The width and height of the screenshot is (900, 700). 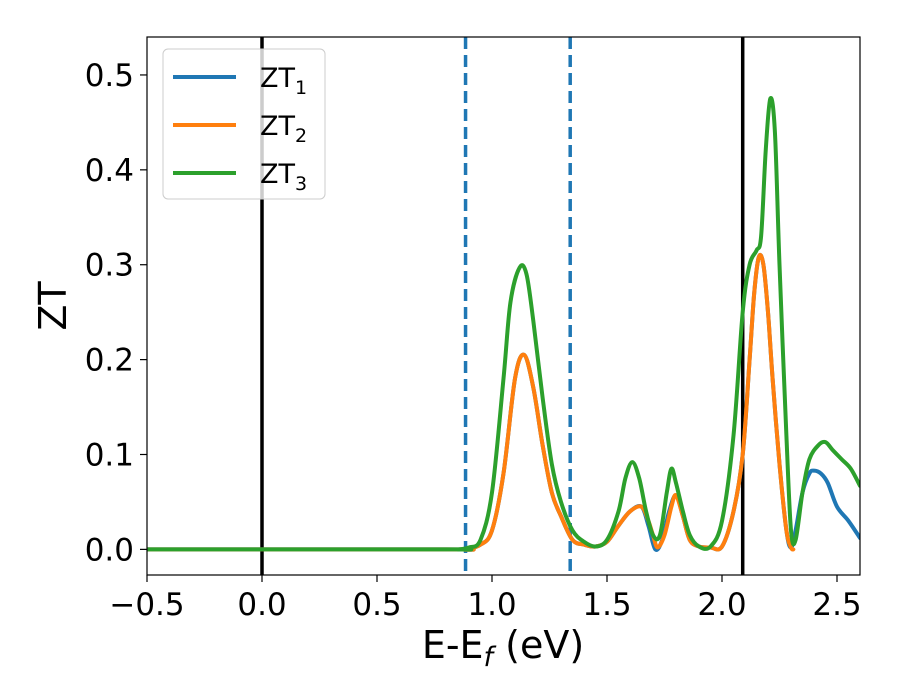 What do you see at coordinates (491, 605) in the screenshot?
I see `x-tick-label: 1.0` at bounding box center [491, 605].